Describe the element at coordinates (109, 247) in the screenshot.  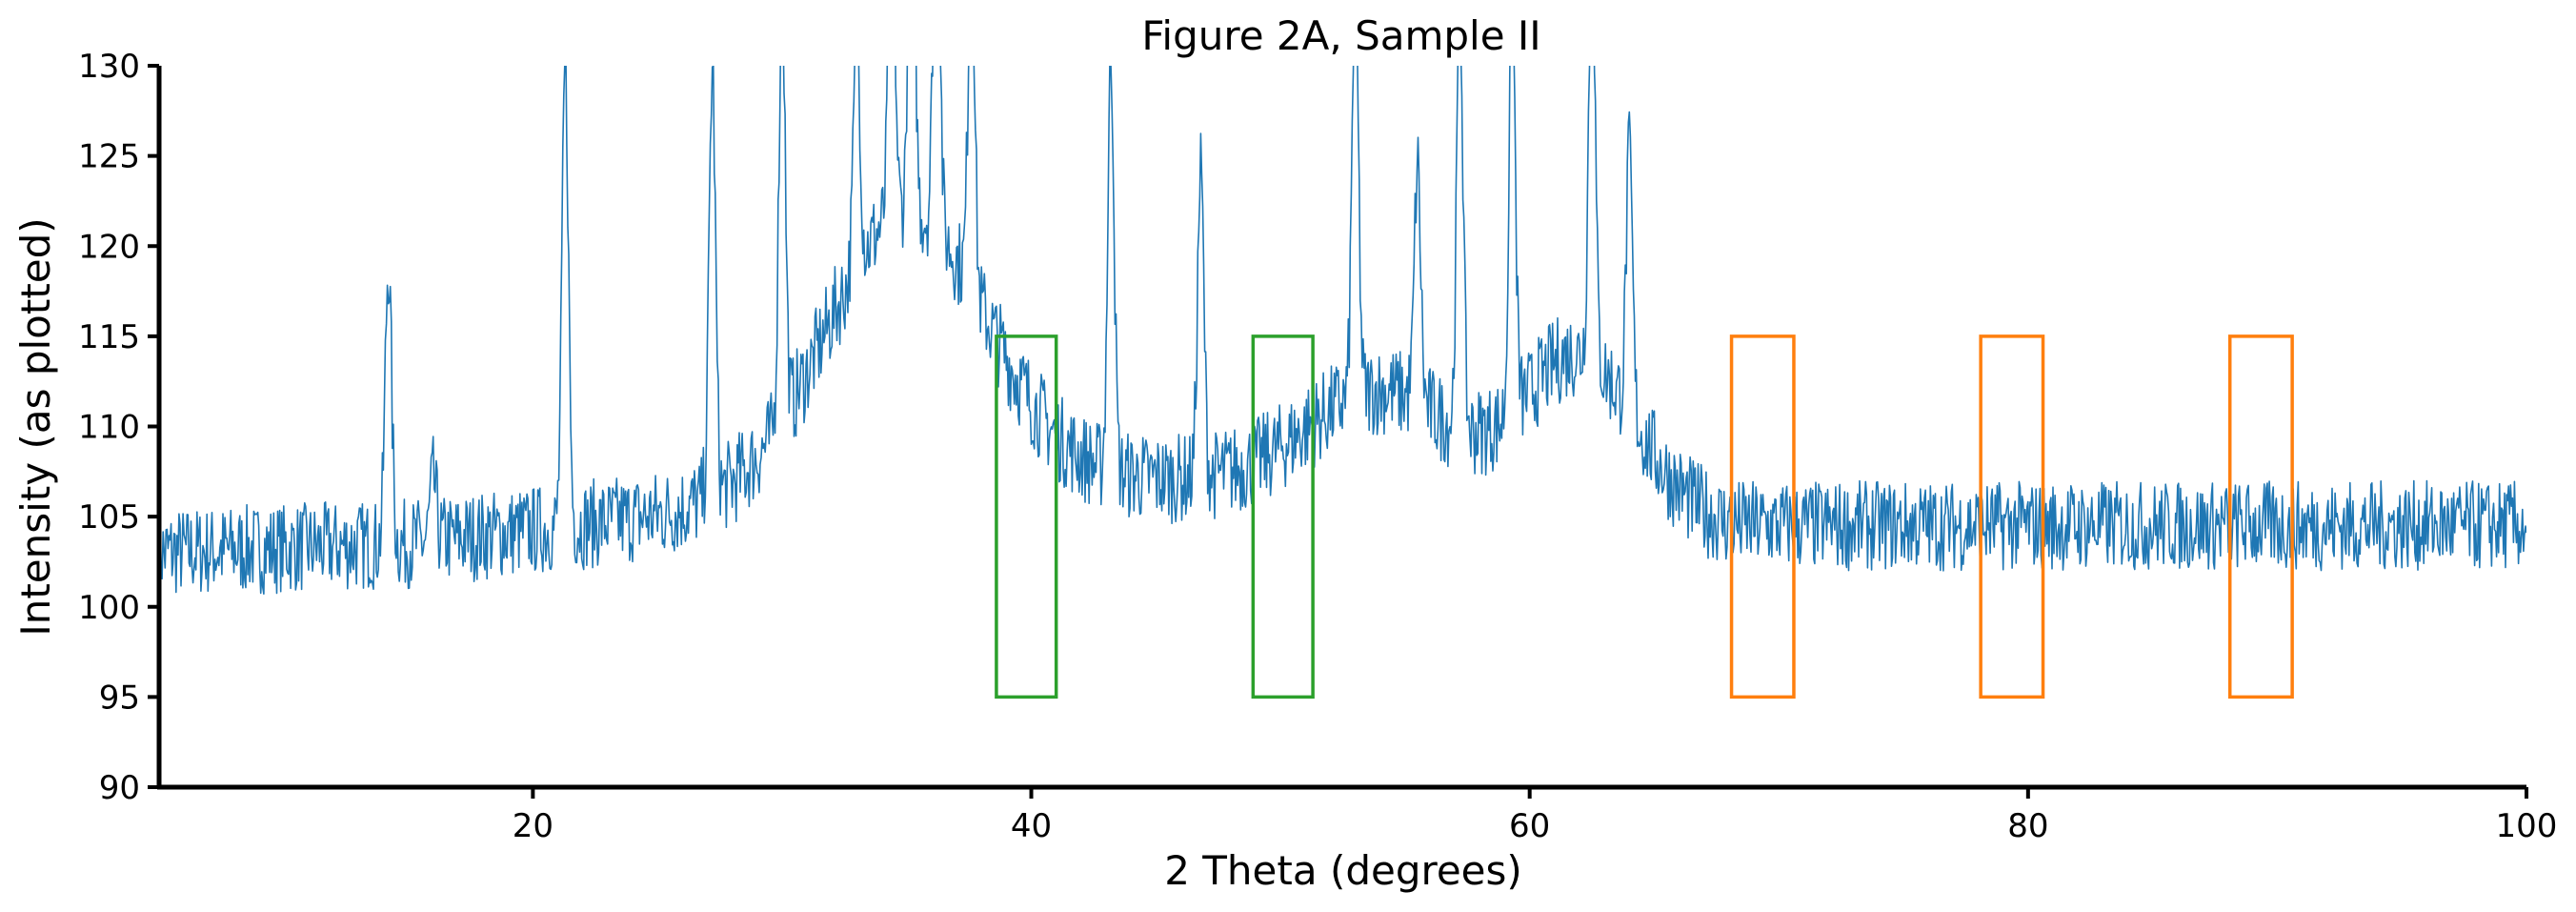
I see `y-tick-label: 120` at that location.